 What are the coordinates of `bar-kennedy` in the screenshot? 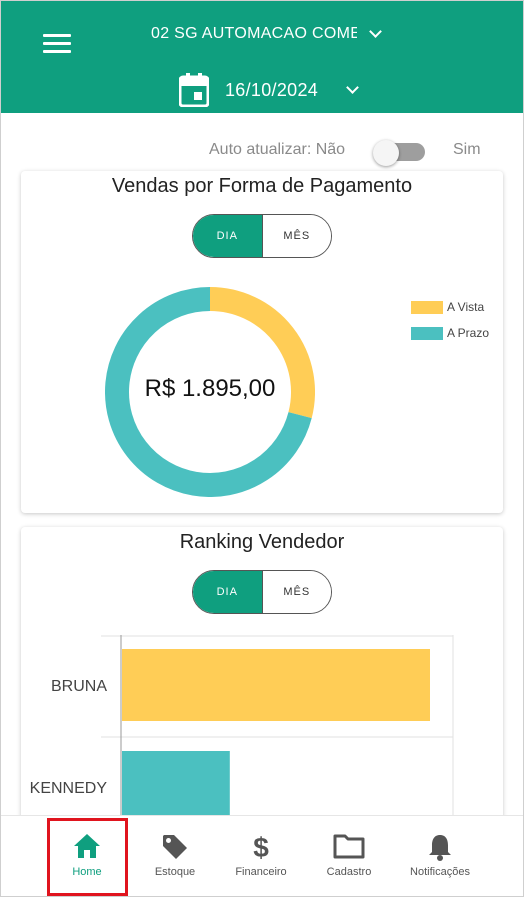 It's located at (176, 787).